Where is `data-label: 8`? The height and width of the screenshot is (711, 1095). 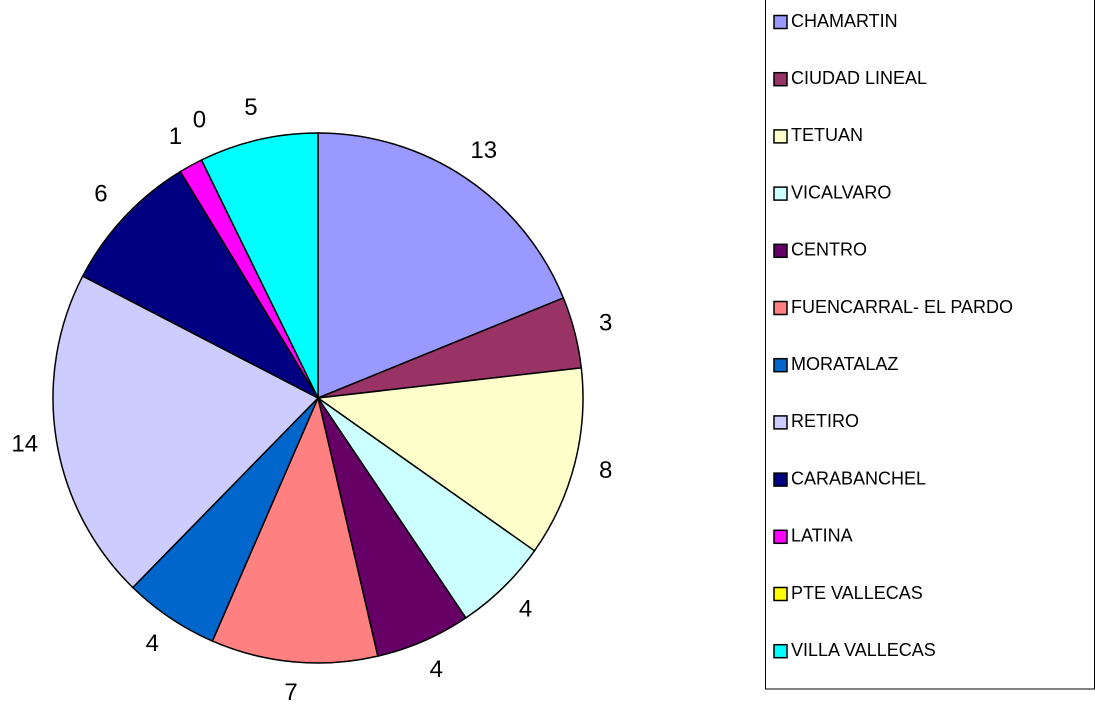 data-label: 8 is located at coordinates (605, 470).